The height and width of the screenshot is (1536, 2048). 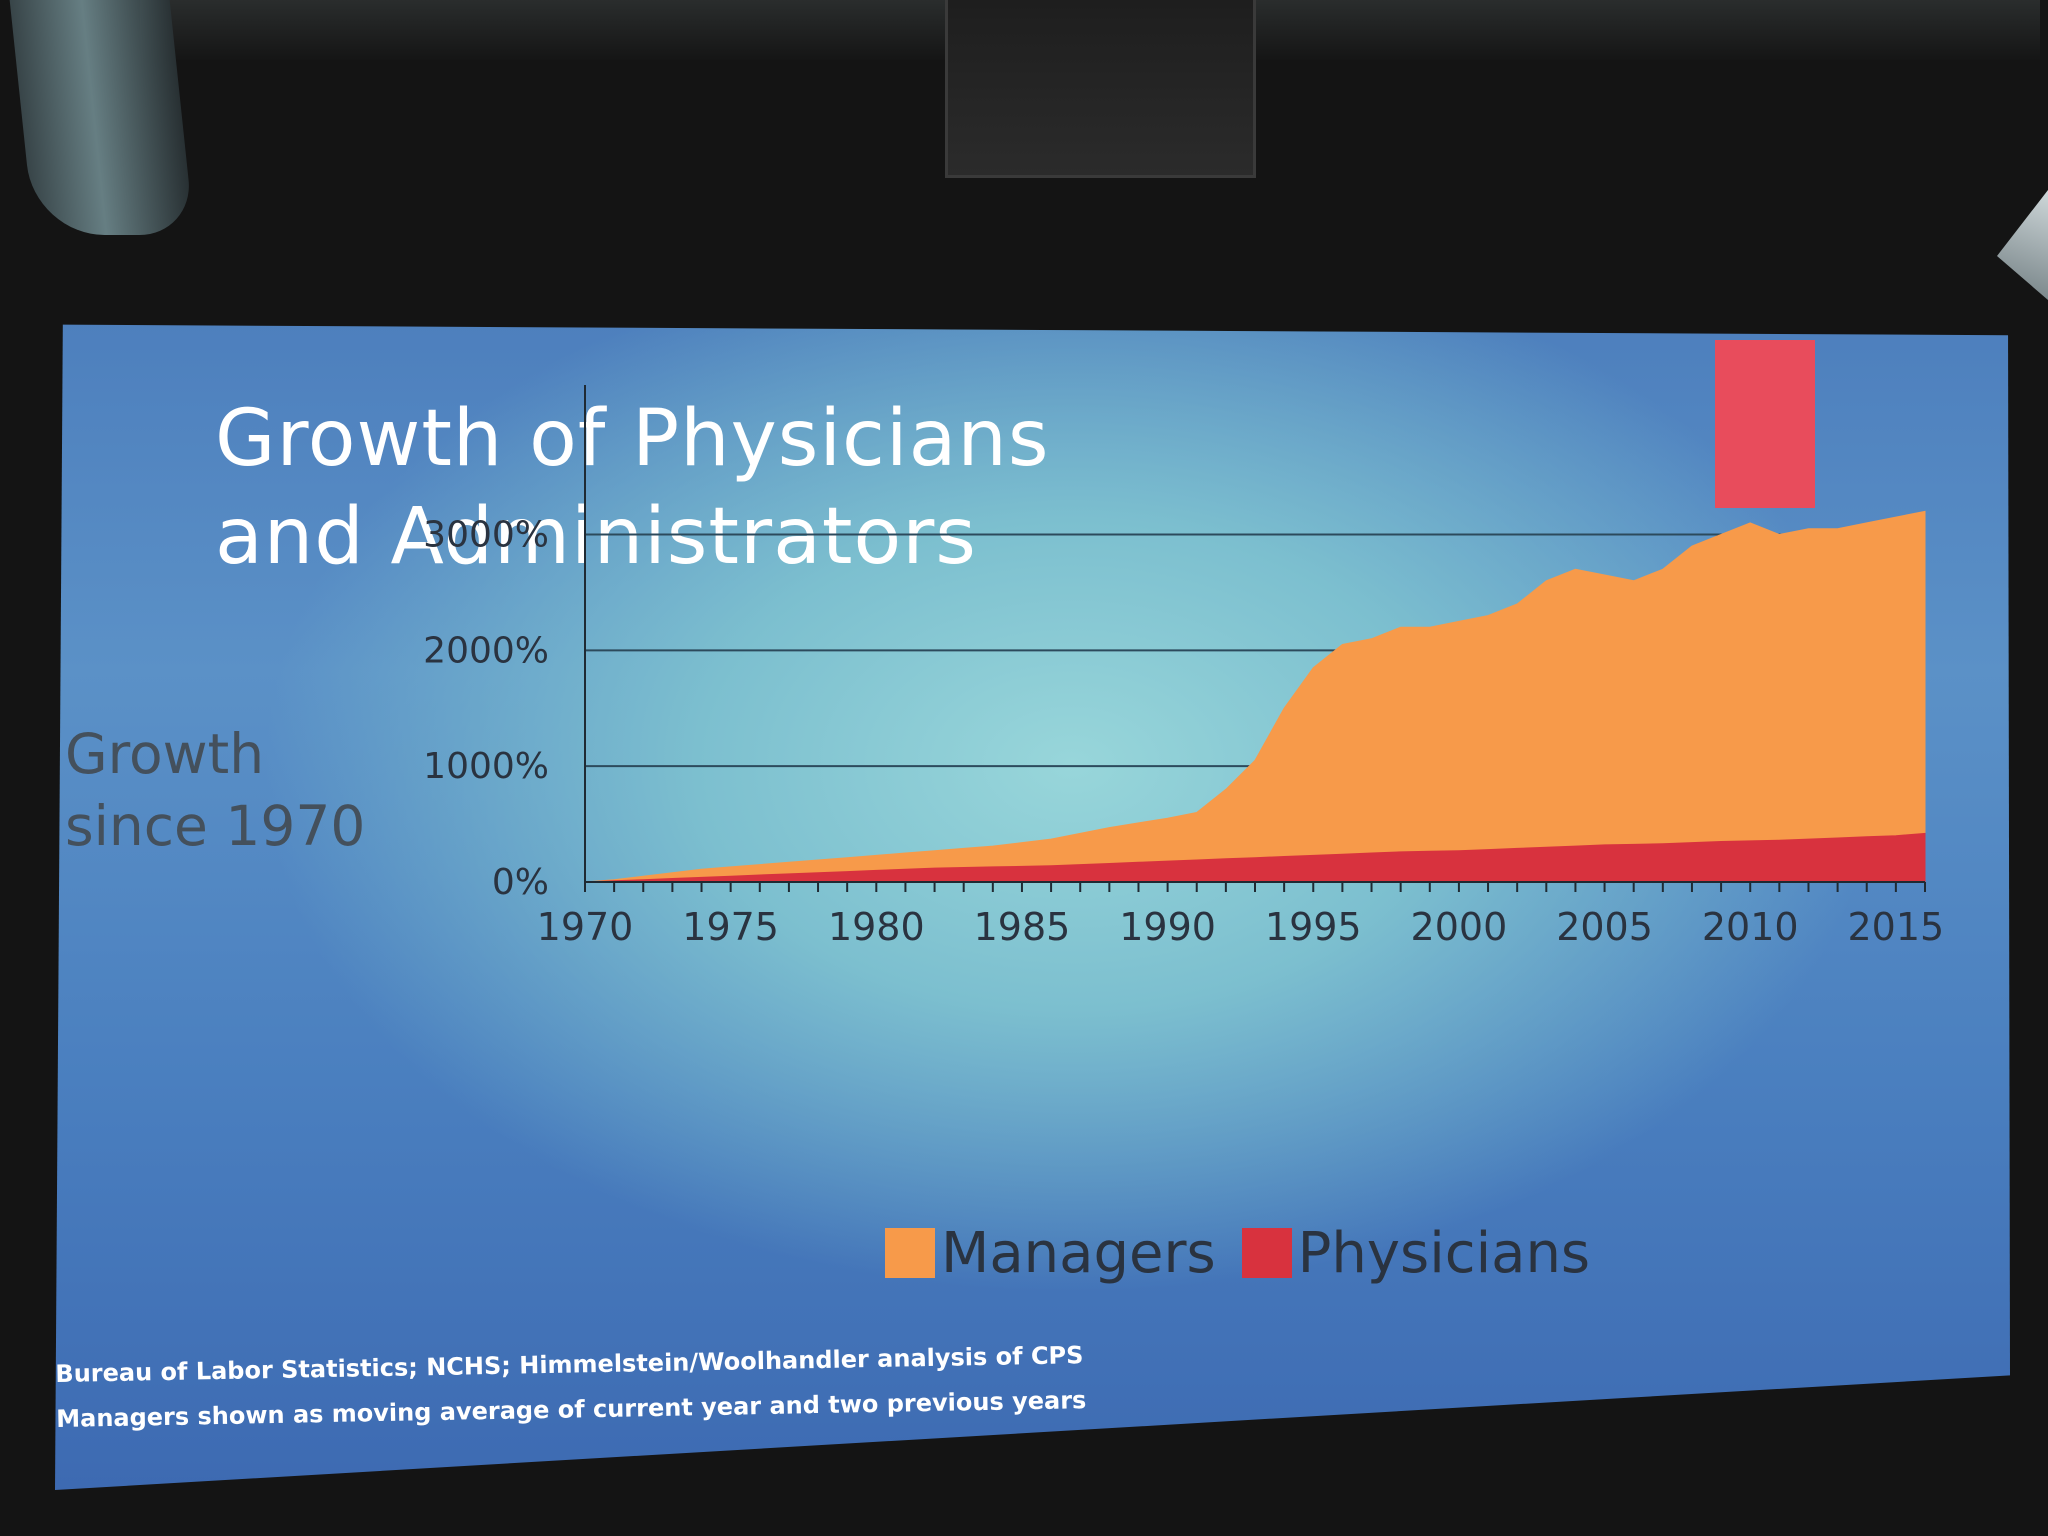 I want to click on y-axis-title: Growth since 1970, so click(x=215, y=790).